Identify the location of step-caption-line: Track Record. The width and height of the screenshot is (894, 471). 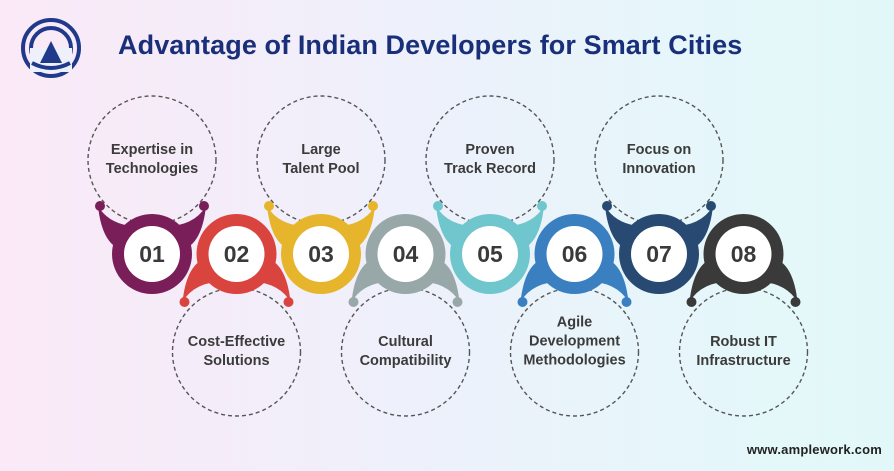
(490, 169).